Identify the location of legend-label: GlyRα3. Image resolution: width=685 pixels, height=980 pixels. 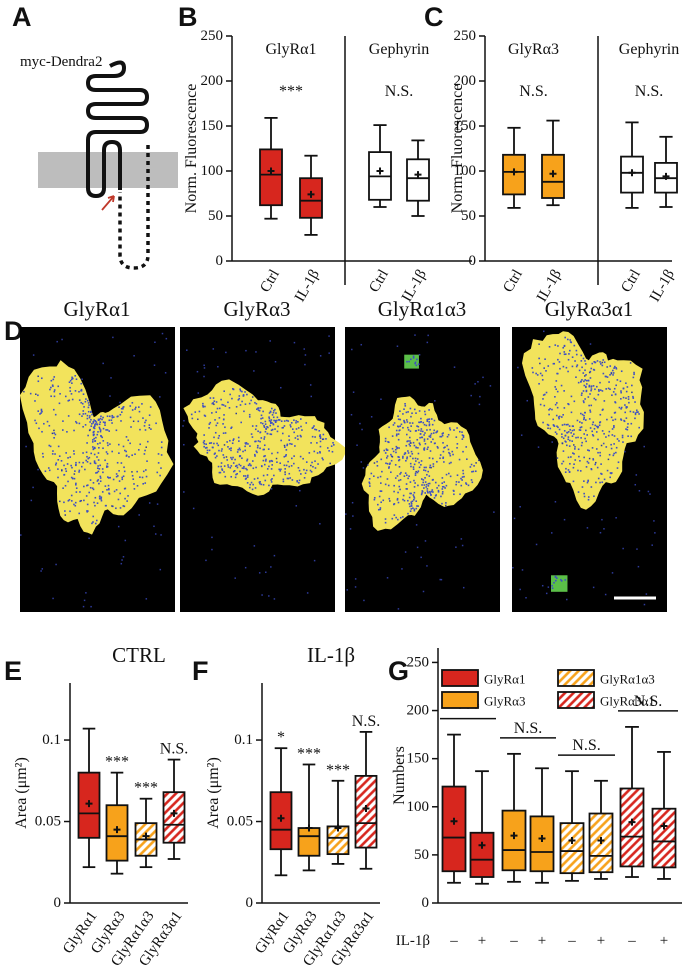
(504, 701).